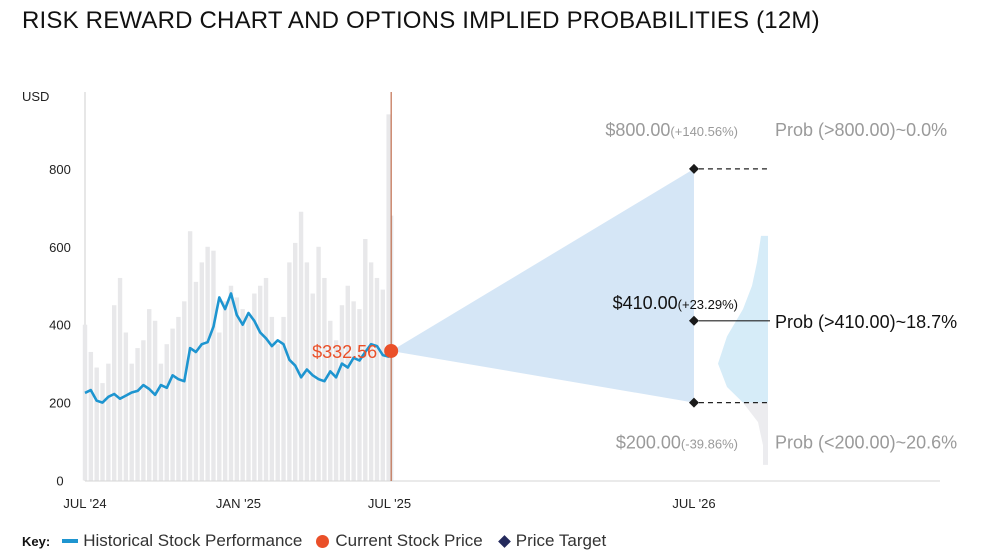  I want to click on current-price-label: $332.56, so click(344, 352).